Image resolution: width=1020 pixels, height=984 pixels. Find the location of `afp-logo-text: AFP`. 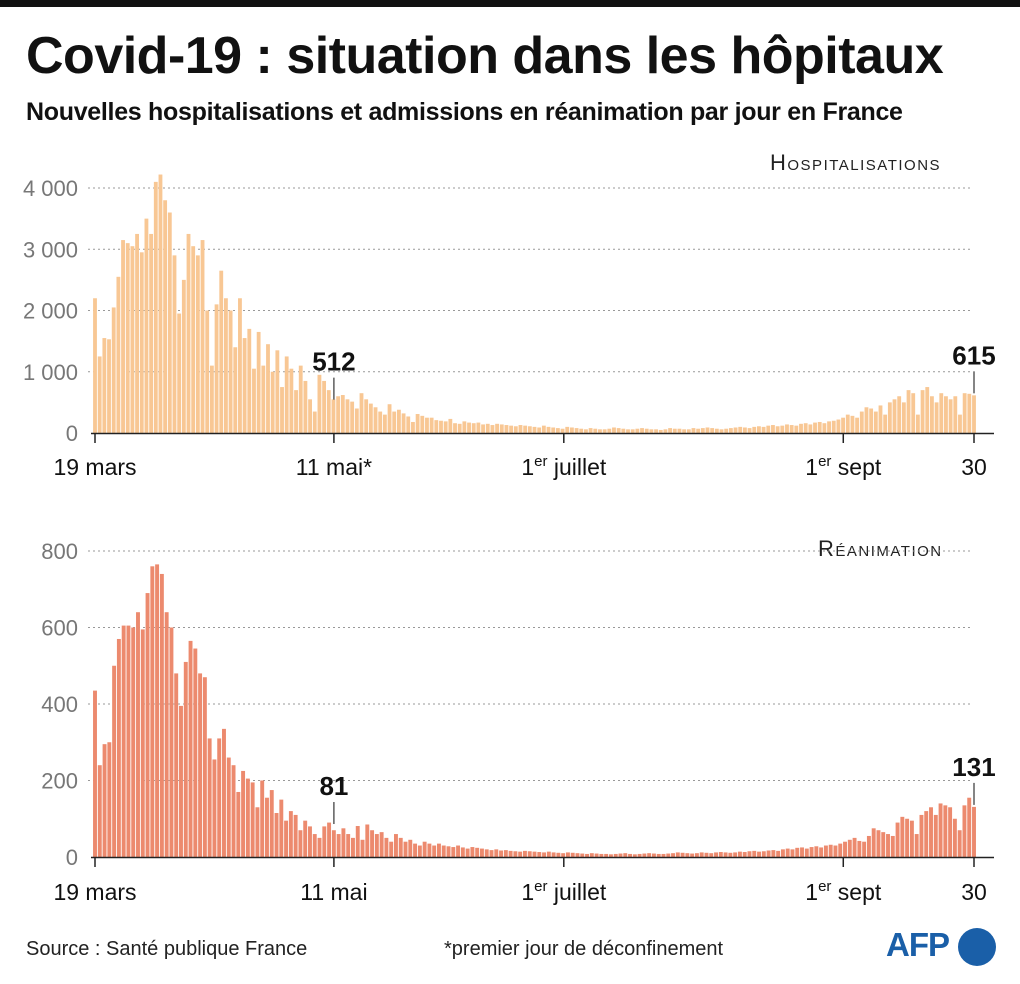

afp-logo-text: AFP is located at coordinates (918, 944).